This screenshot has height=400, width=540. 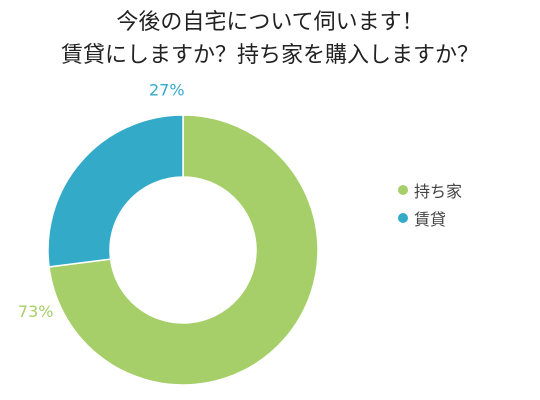 What do you see at coordinates (403, 218) in the screenshot?
I see `legend-swatch-rental` at bounding box center [403, 218].